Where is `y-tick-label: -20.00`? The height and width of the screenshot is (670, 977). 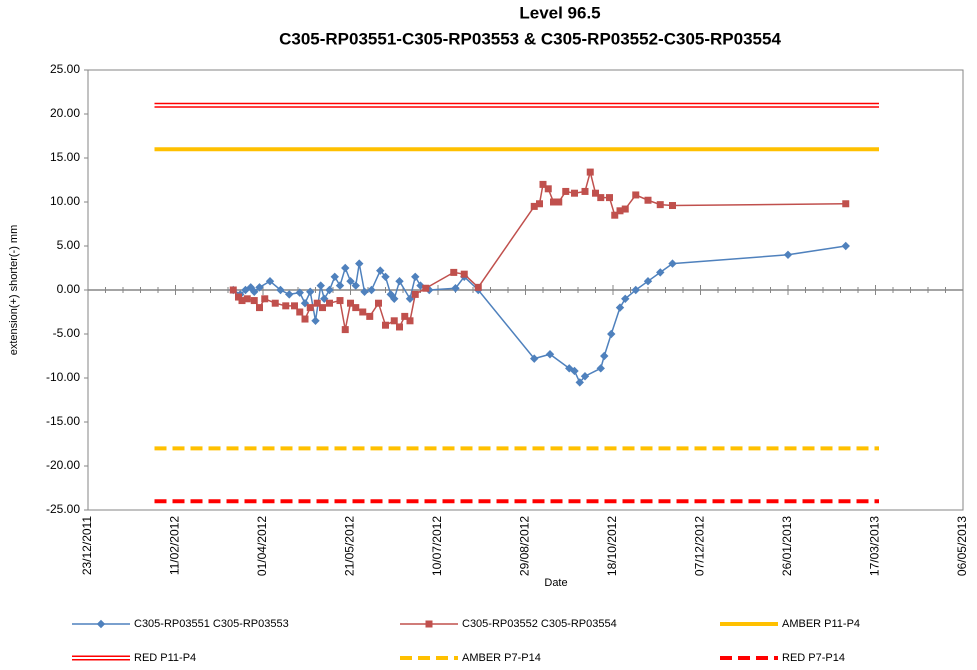 y-tick-label: -20.00 is located at coordinates (63, 465).